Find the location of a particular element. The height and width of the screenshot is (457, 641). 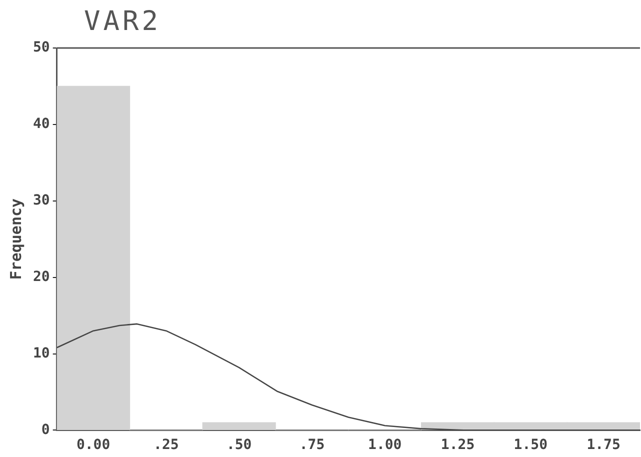

x-tick-label: .25 is located at coordinates (166, 445).